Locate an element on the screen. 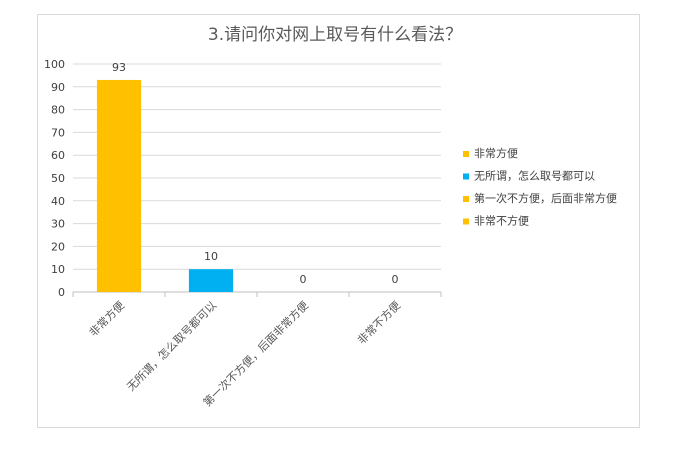 The width and height of the screenshot is (677, 451). y-tick-label: 10 is located at coordinates (58, 269).